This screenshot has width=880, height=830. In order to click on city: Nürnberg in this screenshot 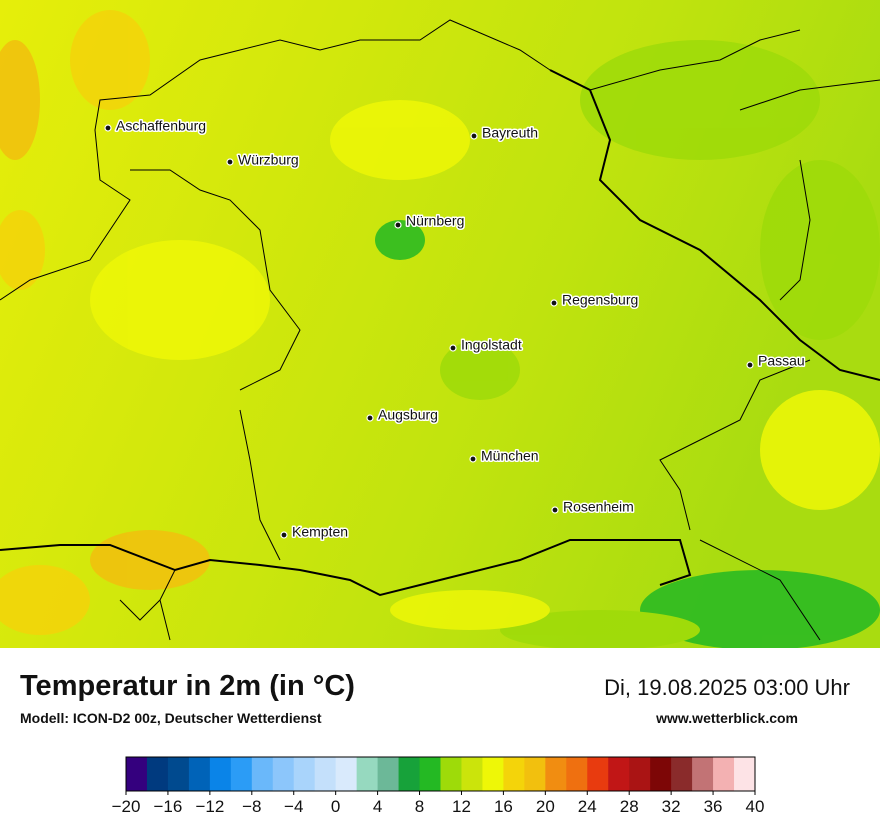, I will do `click(430, 220)`.